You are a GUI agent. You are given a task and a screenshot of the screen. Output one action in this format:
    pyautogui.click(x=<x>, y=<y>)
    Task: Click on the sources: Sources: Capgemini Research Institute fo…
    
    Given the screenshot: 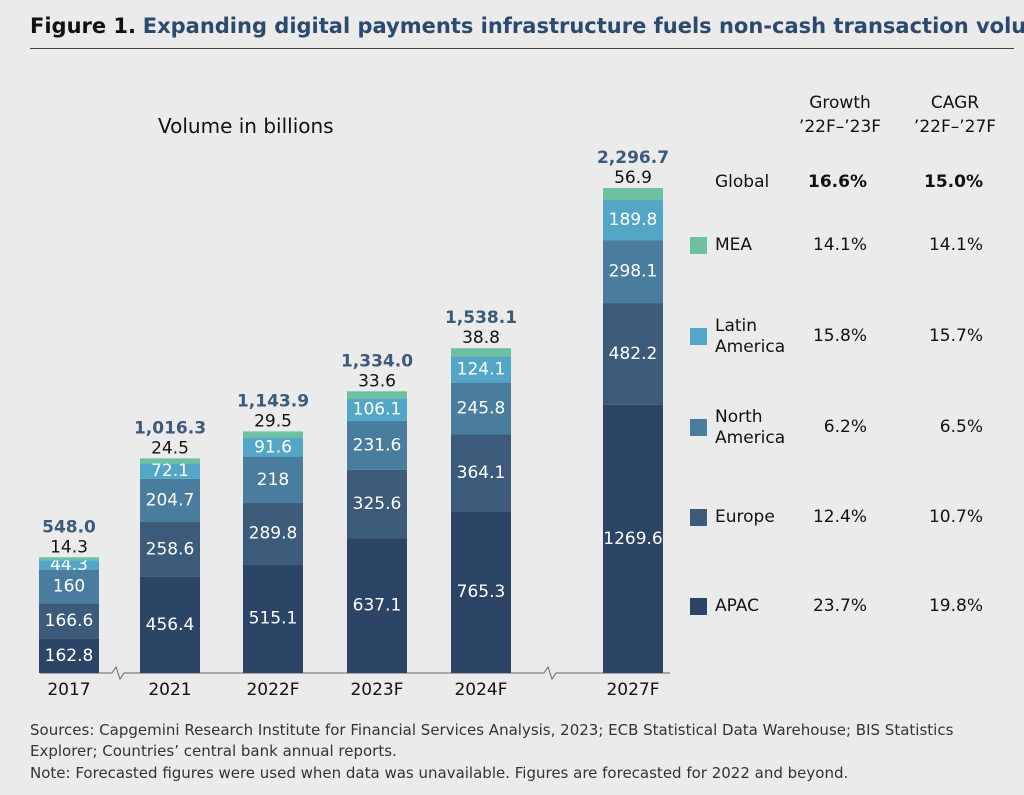 What is the action you would take?
    pyautogui.click(x=492, y=740)
    